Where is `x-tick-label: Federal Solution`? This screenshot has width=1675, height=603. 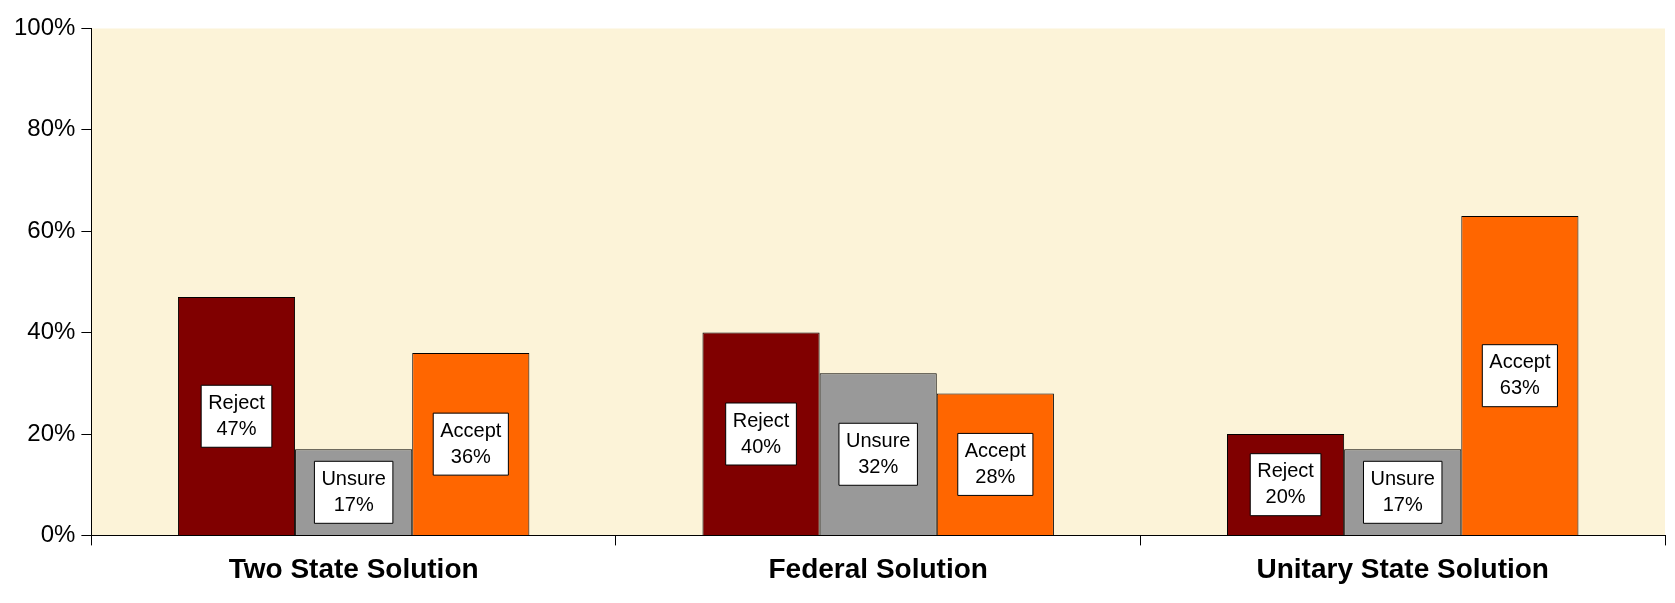
x-tick-label: Federal Solution is located at coordinates (878, 568).